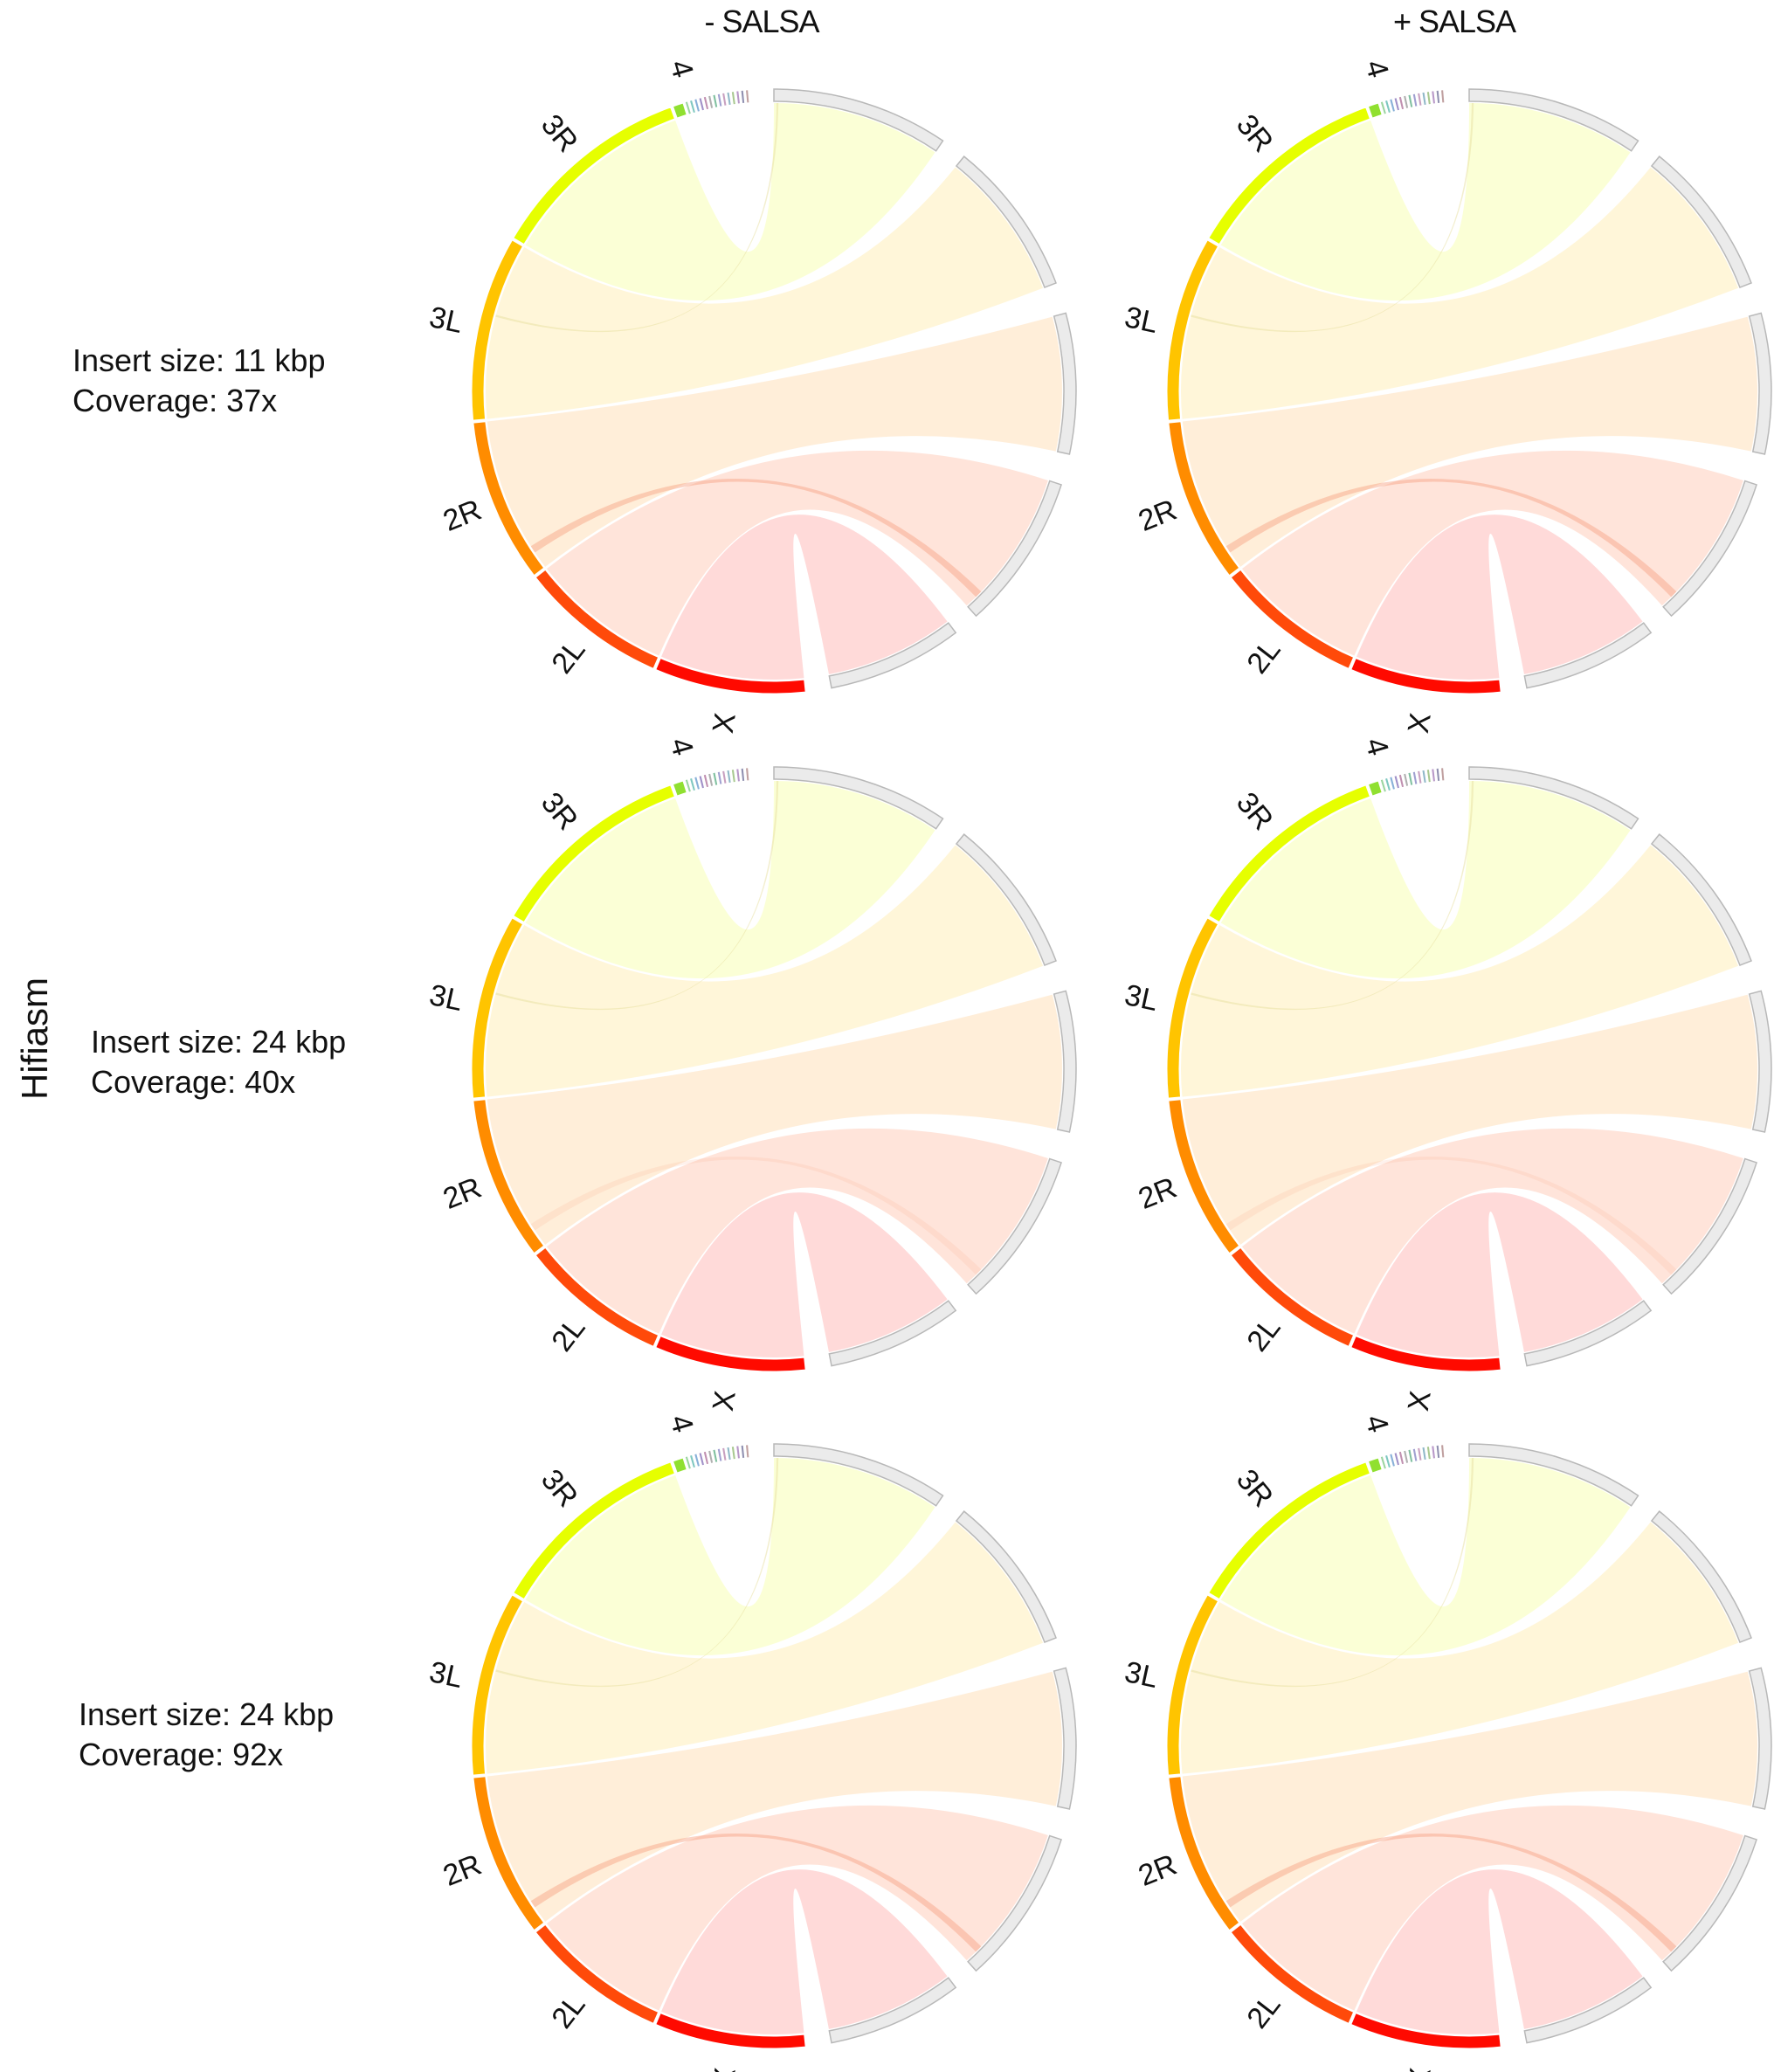  I want to click on chromosome-arc-2L, so click(597, 1297).